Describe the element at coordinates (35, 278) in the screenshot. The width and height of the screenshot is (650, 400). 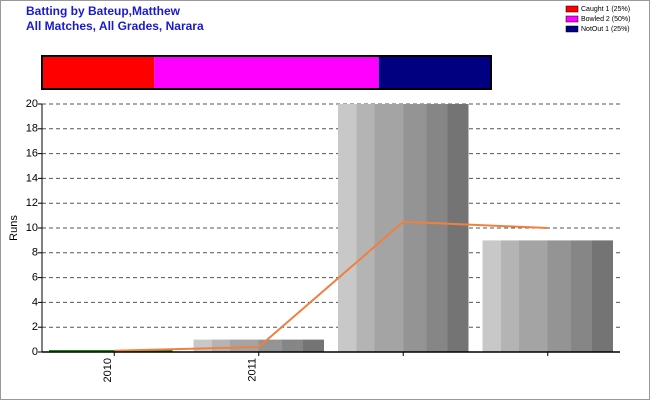
I see `y-tick-label: 6` at that location.